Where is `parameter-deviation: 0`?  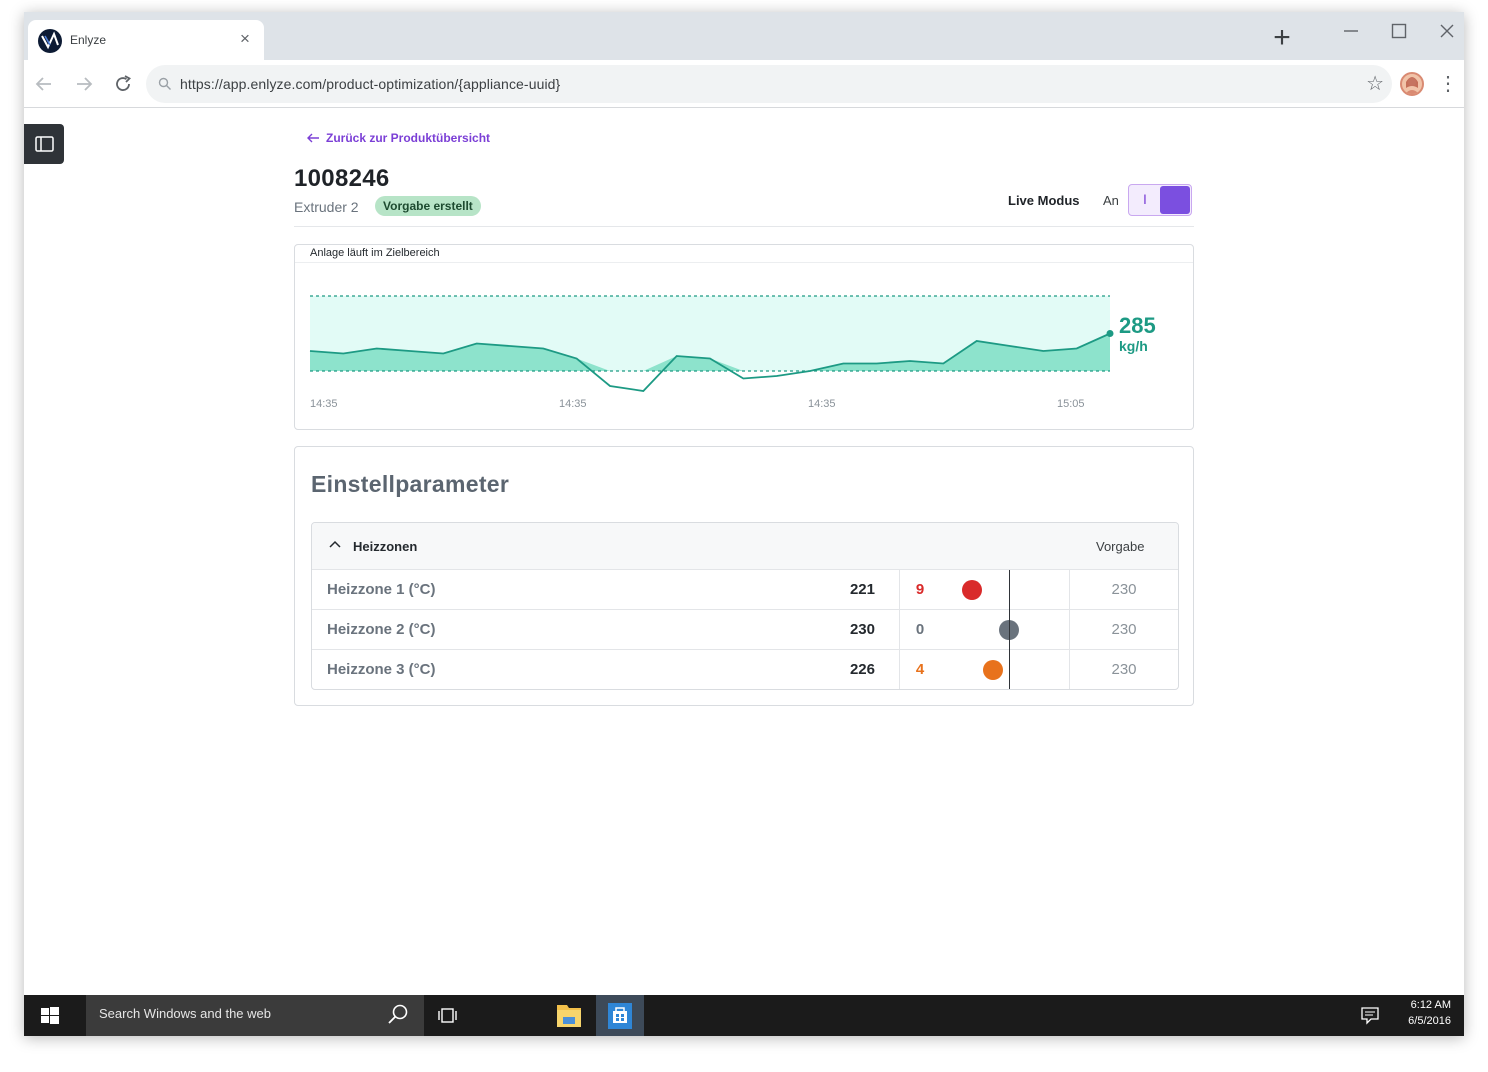
parameter-deviation: 0 is located at coordinates (920, 629).